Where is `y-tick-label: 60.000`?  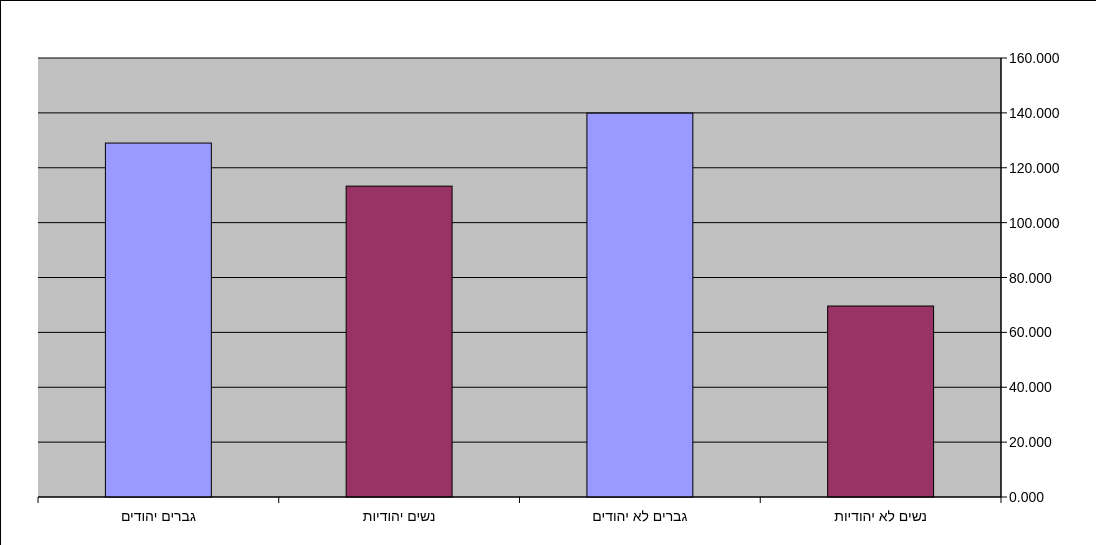
y-tick-label: 60.000 is located at coordinates (1031, 332).